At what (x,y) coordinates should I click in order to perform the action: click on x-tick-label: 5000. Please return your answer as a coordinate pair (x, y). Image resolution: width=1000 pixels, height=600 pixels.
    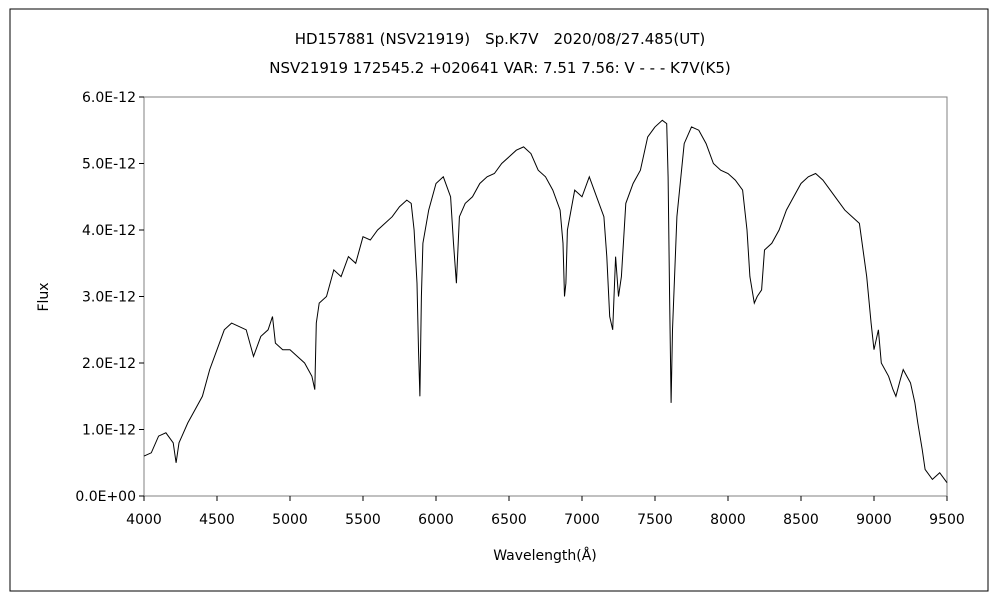
    Looking at the image, I should click on (290, 520).